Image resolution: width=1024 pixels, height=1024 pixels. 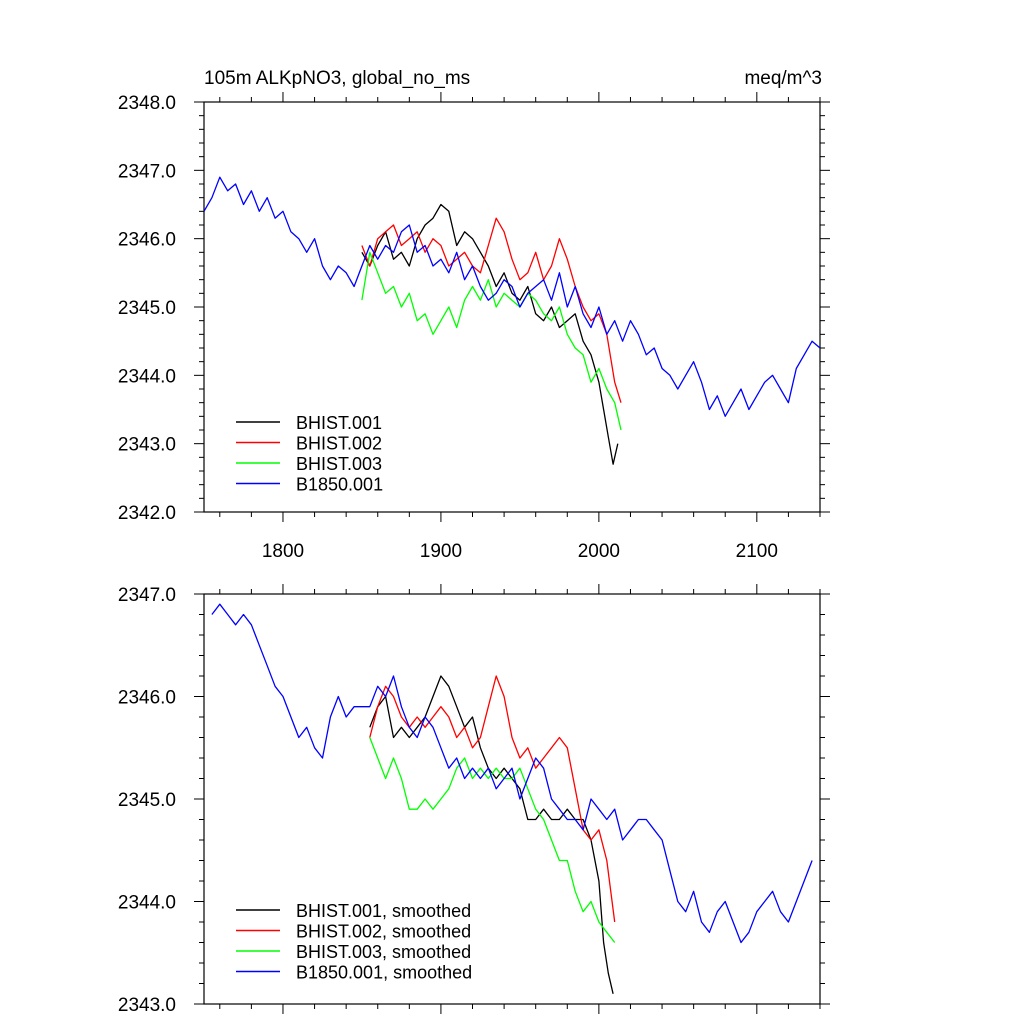 What do you see at coordinates (339, 423) in the screenshot?
I see `top-legend-label: BHIST.001` at bounding box center [339, 423].